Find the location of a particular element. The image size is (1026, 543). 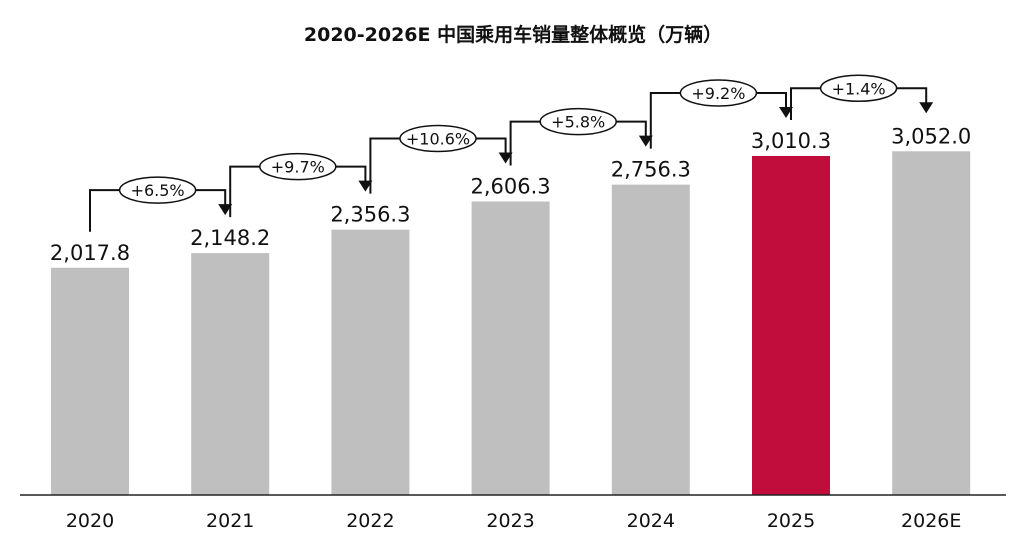

tick-label-2022: 2022 is located at coordinates (370, 521).